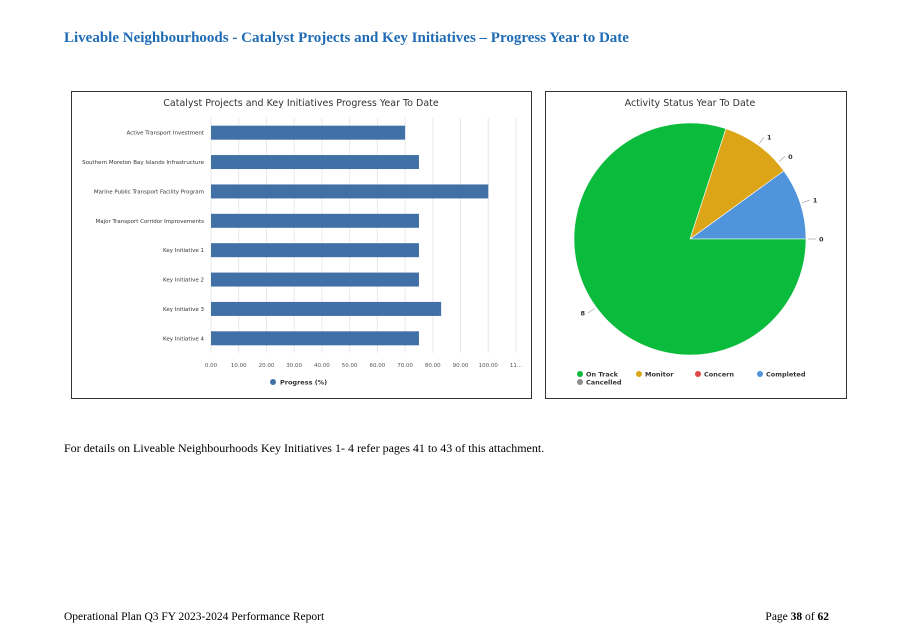 This screenshot has width=899, height=626. I want to click on slice-value-label: 8, so click(583, 314).